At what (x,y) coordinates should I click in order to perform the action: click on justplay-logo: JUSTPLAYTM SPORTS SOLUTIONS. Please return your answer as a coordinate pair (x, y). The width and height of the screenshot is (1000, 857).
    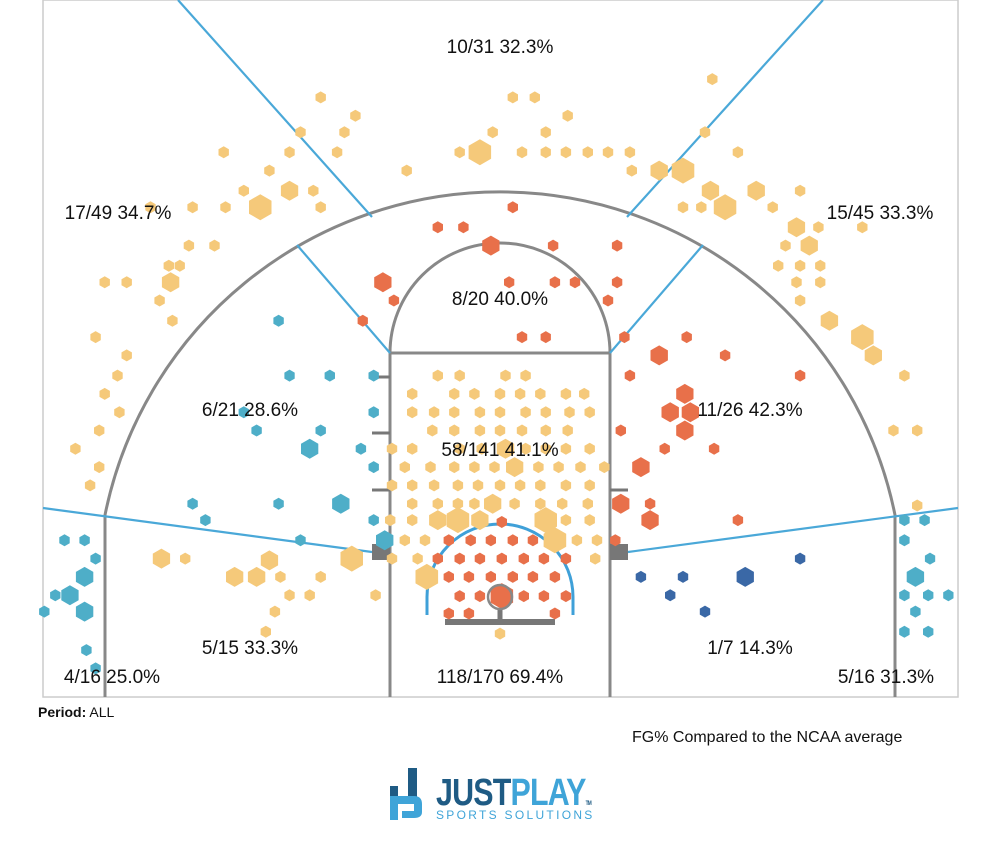
    Looking at the image, I should click on (503, 796).